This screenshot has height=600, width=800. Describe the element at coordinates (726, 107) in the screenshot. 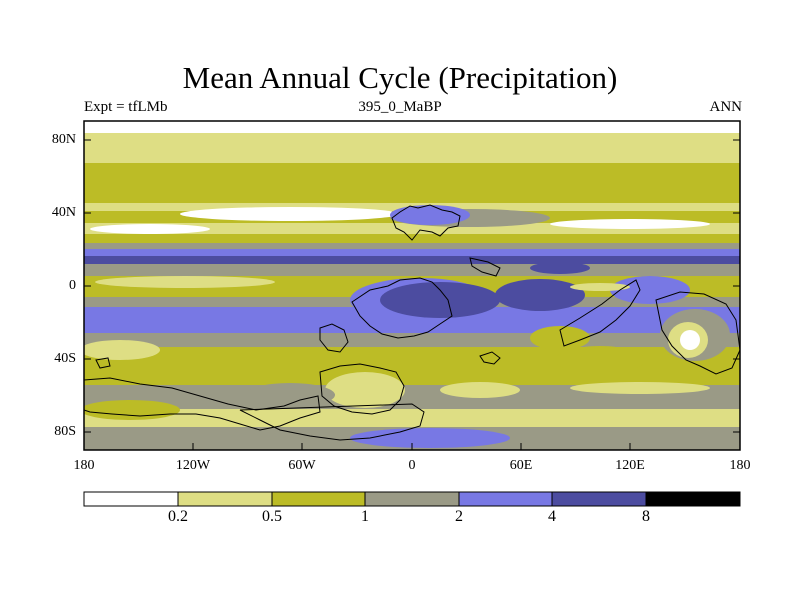

I see `season-label: ANN` at that location.